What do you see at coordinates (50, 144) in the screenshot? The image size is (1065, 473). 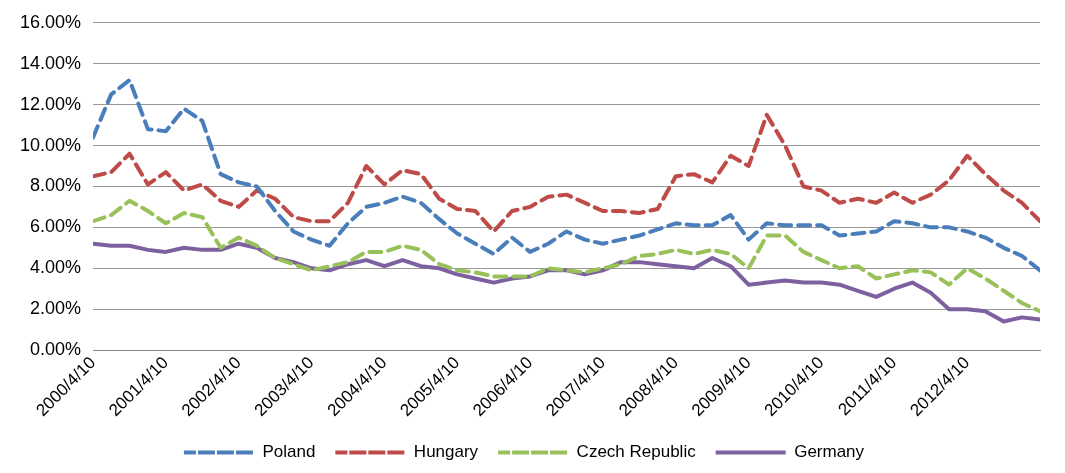 I see `y-tick-label: 10.00%` at bounding box center [50, 144].